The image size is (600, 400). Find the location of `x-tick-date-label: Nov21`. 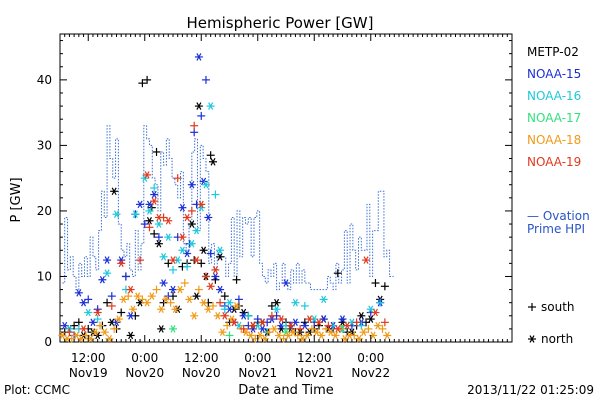

x-tick-date-label: Nov21 is located at coordinates (314, 373).